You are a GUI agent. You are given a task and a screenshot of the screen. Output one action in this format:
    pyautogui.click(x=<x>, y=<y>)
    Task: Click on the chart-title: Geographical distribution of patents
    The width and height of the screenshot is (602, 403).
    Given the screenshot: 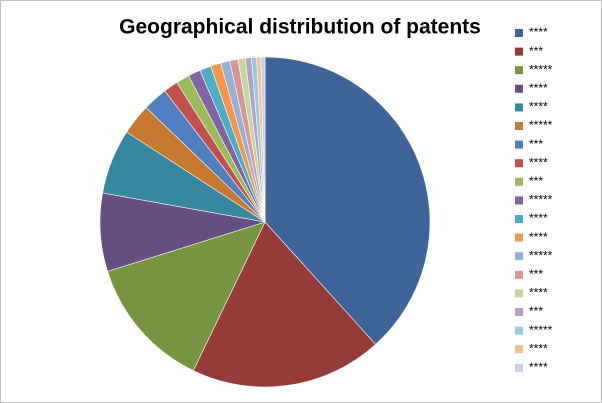 What is the action you would take?
    pyautogui.click(x=300, y=27)
    